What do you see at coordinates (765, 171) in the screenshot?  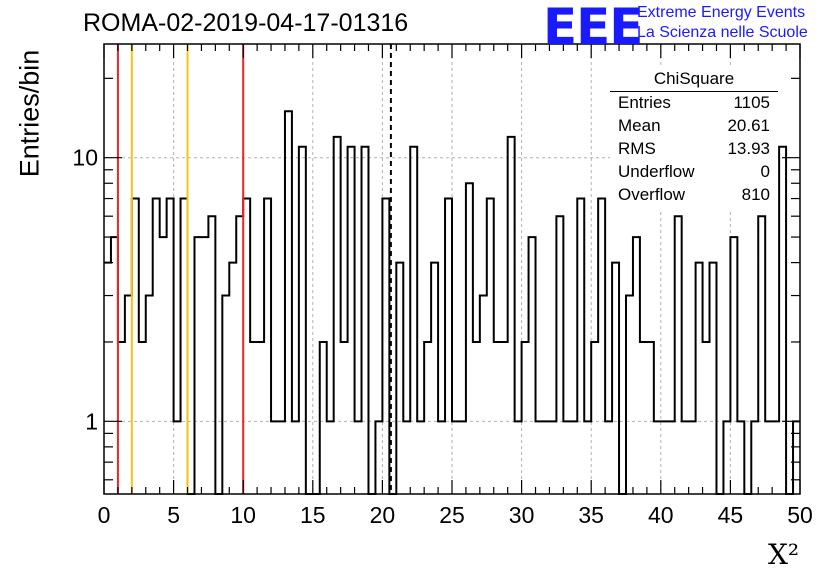 I see `stats-value: 0` at bounding box center [765, 171].